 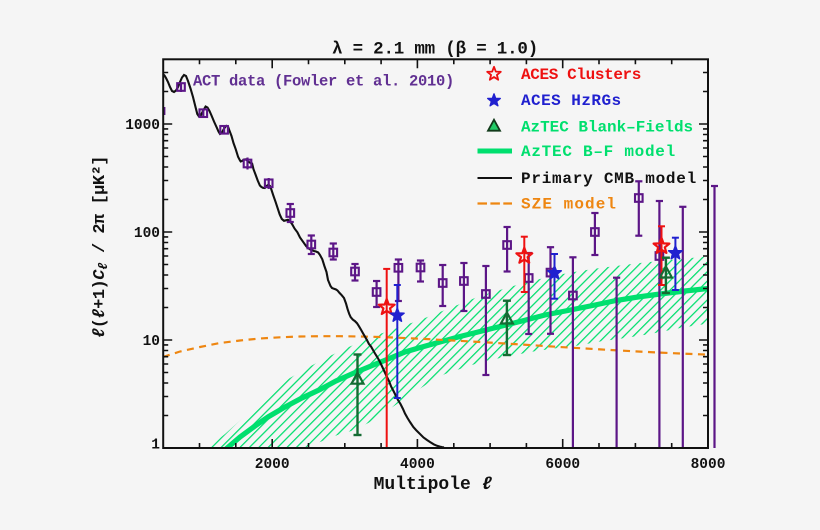 What do you see at coordinates (609, 179) in the screenshot?
I see `svg-text: Primary CMB model` at bounding box center [609, 179].